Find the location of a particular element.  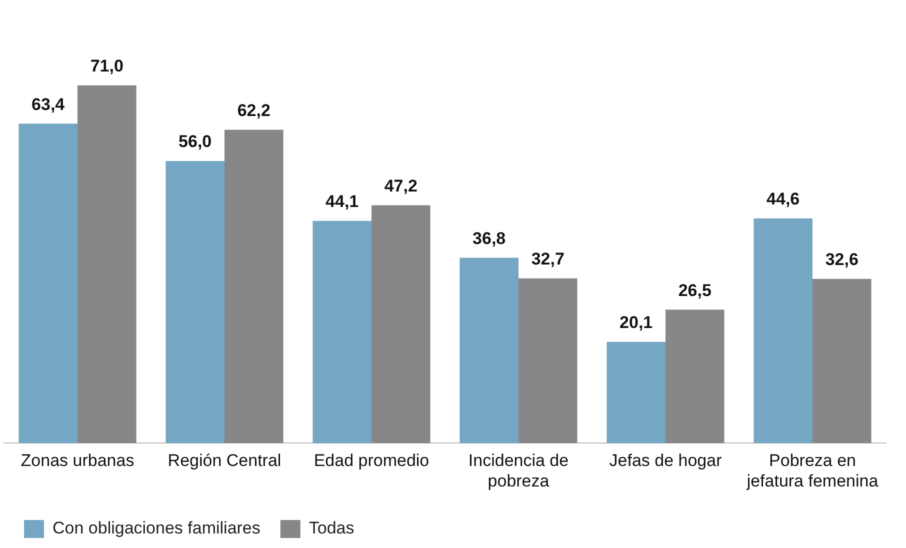

x-tick-label: Zonas urbanas is located at coordinates (77, 460).